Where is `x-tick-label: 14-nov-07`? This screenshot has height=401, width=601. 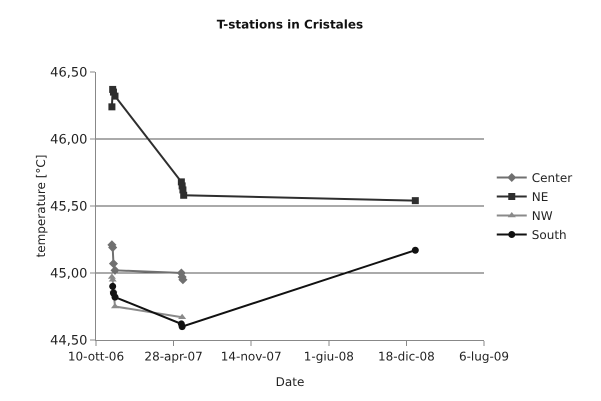
x-tick-label: 14-nov-07 is located at coordinates (251, 356).